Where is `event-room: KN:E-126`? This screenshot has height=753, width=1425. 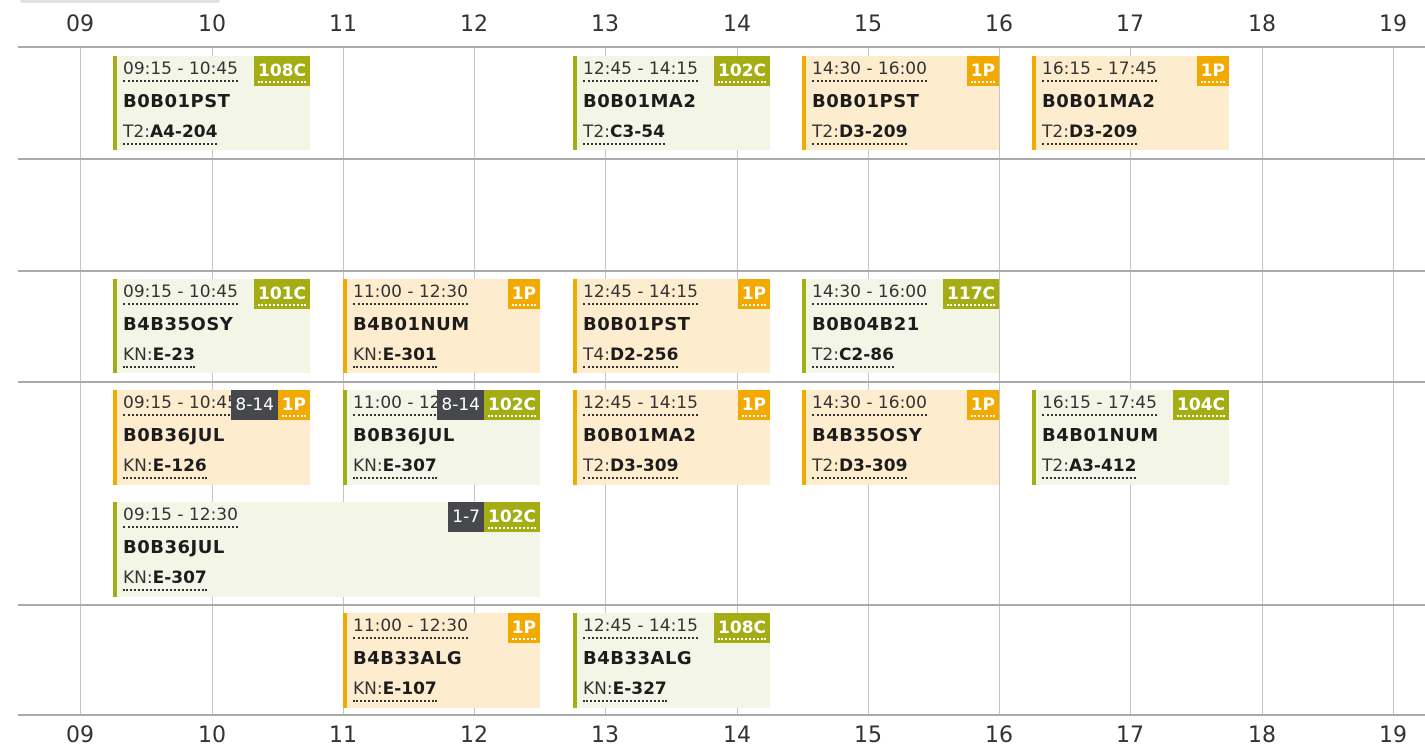
event-room: KN:E-126 is located at coordinates (165, 467).